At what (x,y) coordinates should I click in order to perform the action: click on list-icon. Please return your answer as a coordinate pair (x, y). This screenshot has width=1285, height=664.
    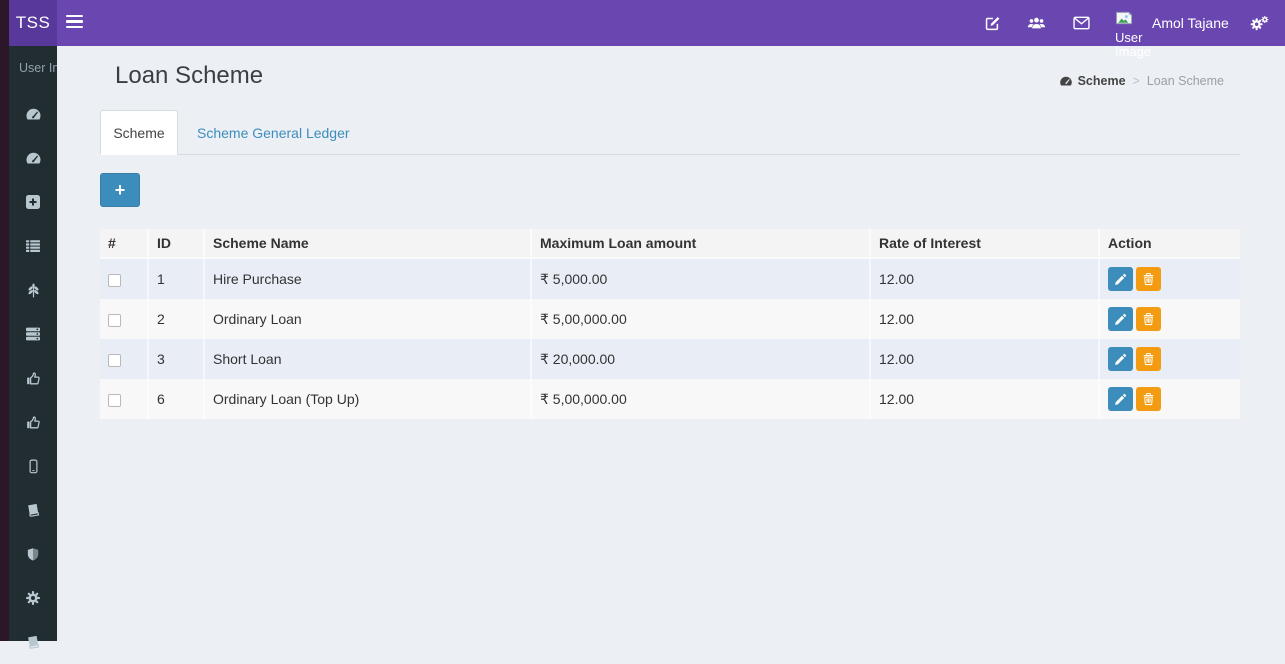
    Looking at the image, I should click on (33, 246).